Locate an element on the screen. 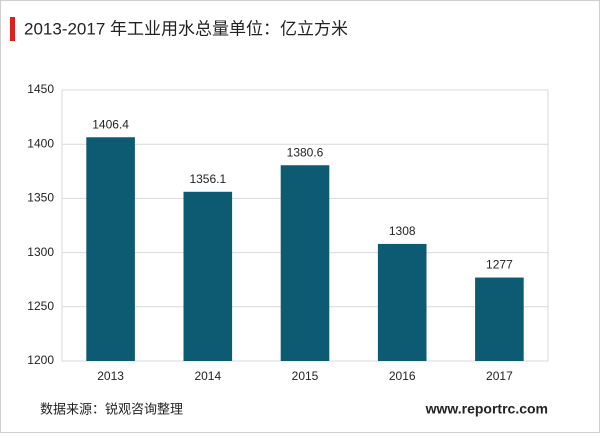  y-tick-label: 1350 is located at coordinates (40, 198).